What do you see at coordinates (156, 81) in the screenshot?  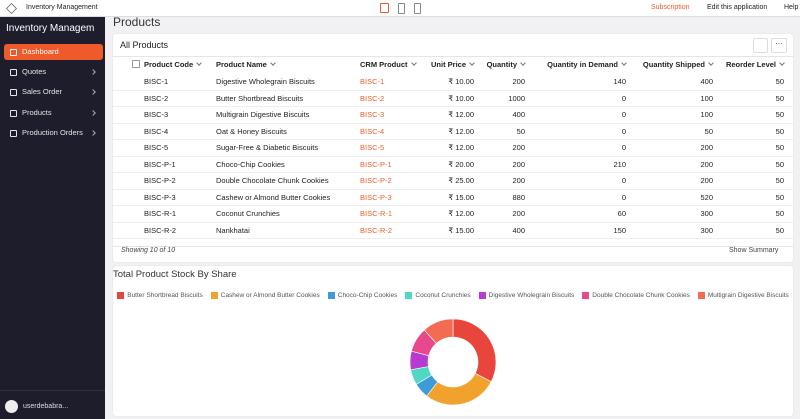 I see `table-cell: BISC-1` at bounding box center [156, 81].